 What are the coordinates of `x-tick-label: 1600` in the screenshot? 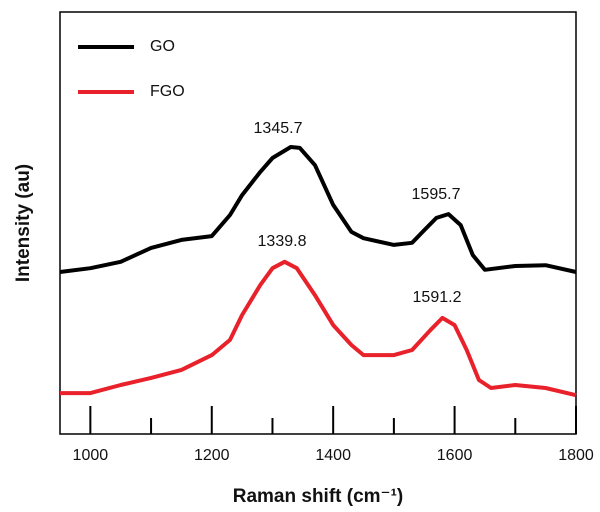 It's located at (455, 455).